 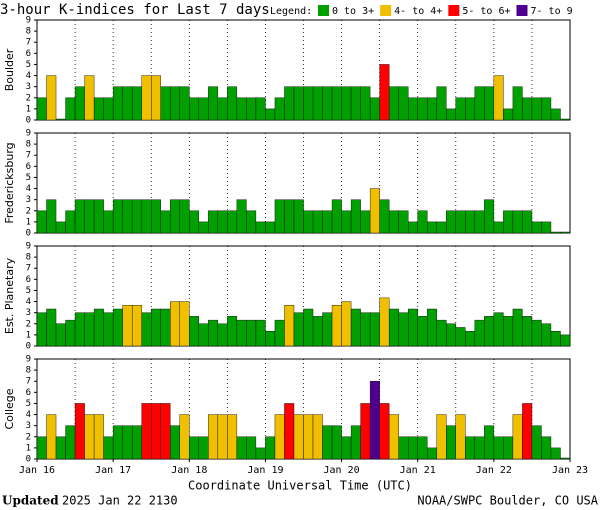 What do you see at coordinates (9, 408) in the screenshot?
I see `y-axis-title: College` at bounding box center [9, 408].